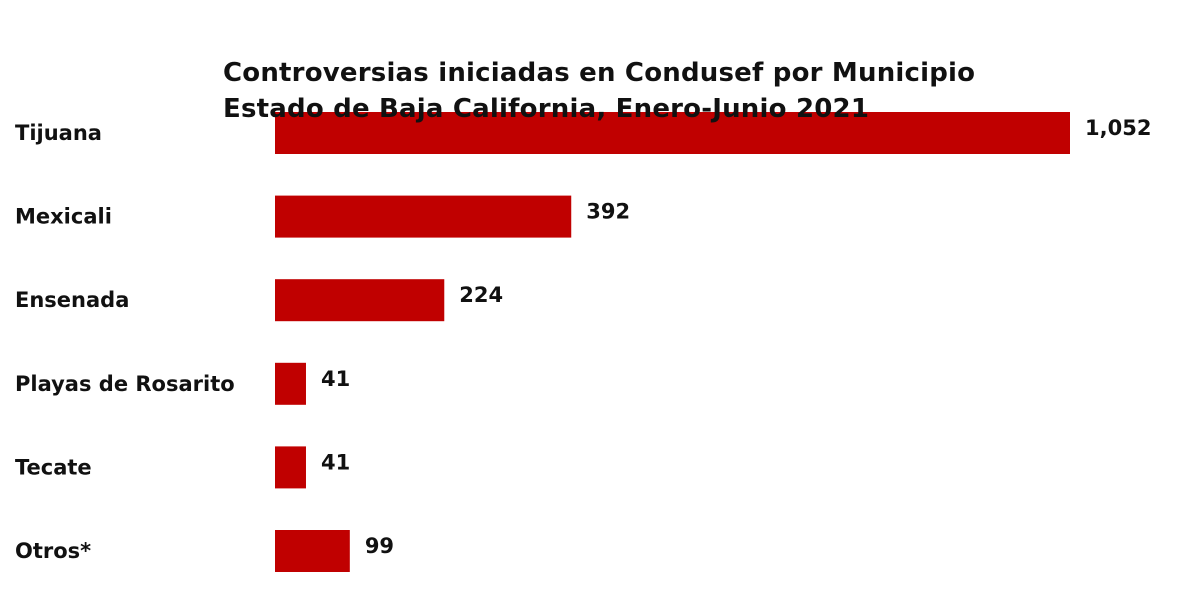  Describe the element at coordinates (608, 212) in the screenshot. I see `value-label: 392` at that location.